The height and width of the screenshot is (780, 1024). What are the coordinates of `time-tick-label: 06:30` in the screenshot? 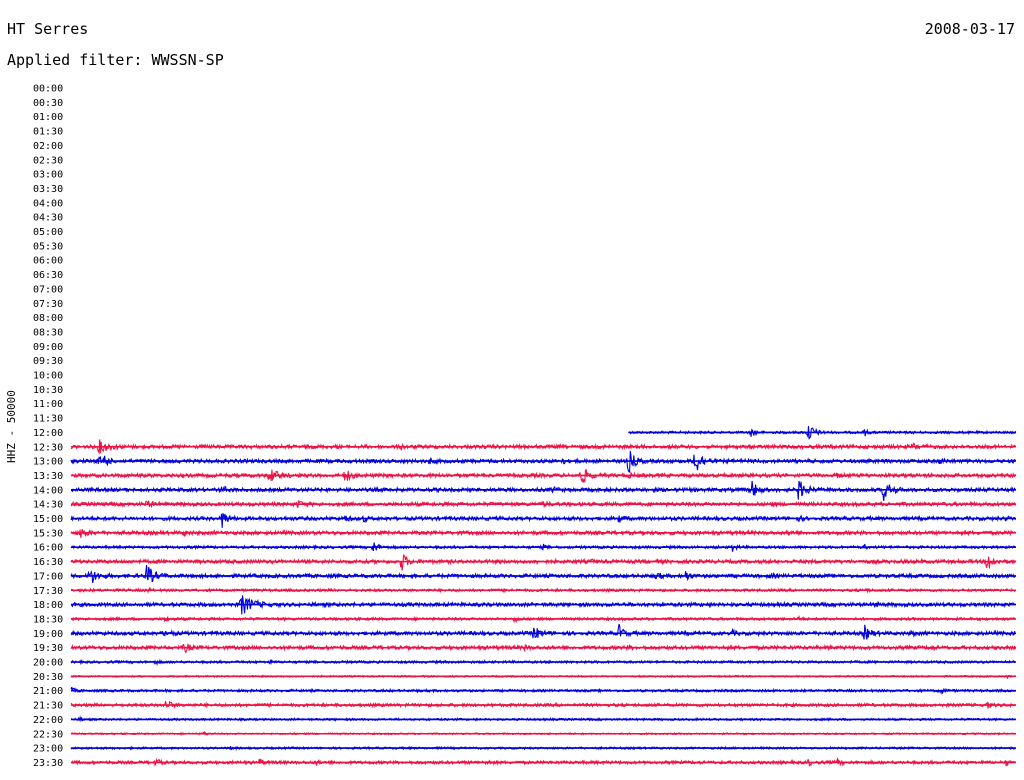 It's located at (48, 275).